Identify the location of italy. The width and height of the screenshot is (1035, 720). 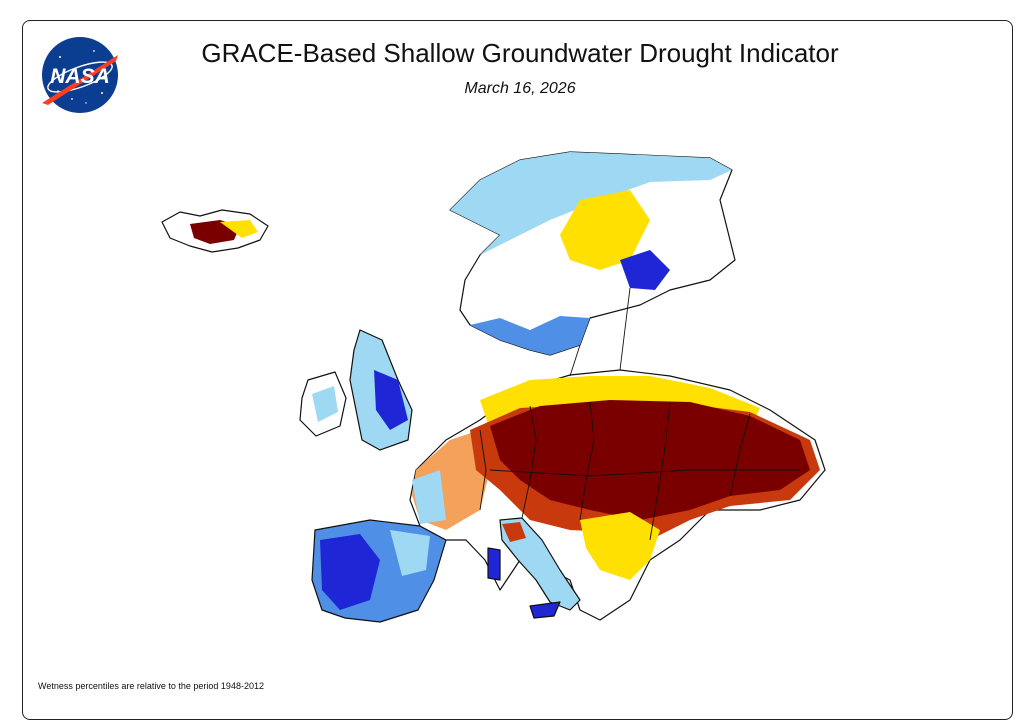
(540, 564).